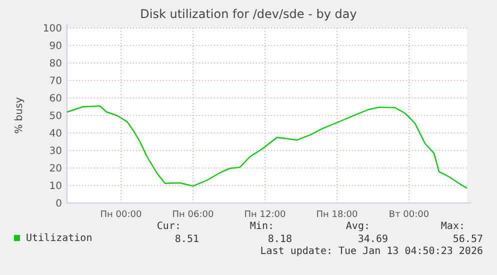 The image size is (497, 275). Describe the element at coordinates (121, 215) in the screenshot. I see `x-tick-label: Пн 00:00` at that location.